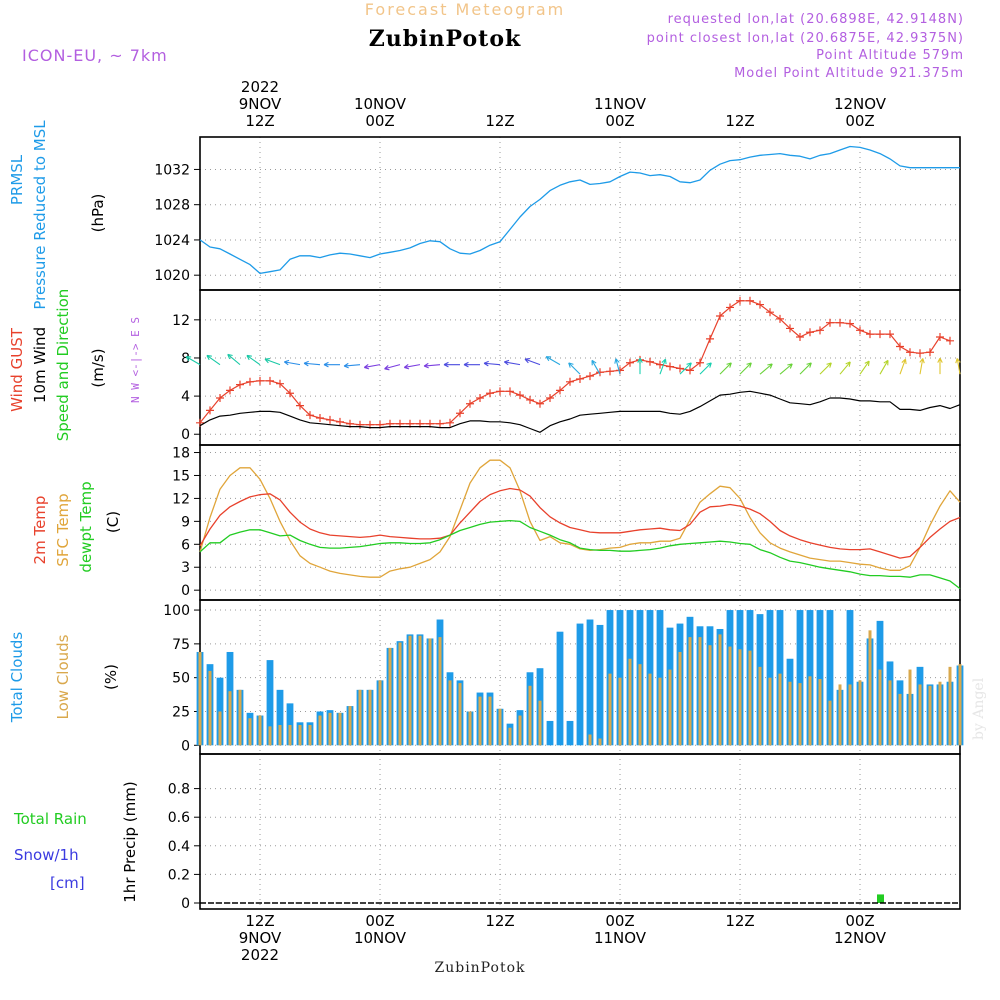  What do you see at coordinates (880, 898) in the screenshot?
I see `rain-bar` at bounding box center [880, 898].